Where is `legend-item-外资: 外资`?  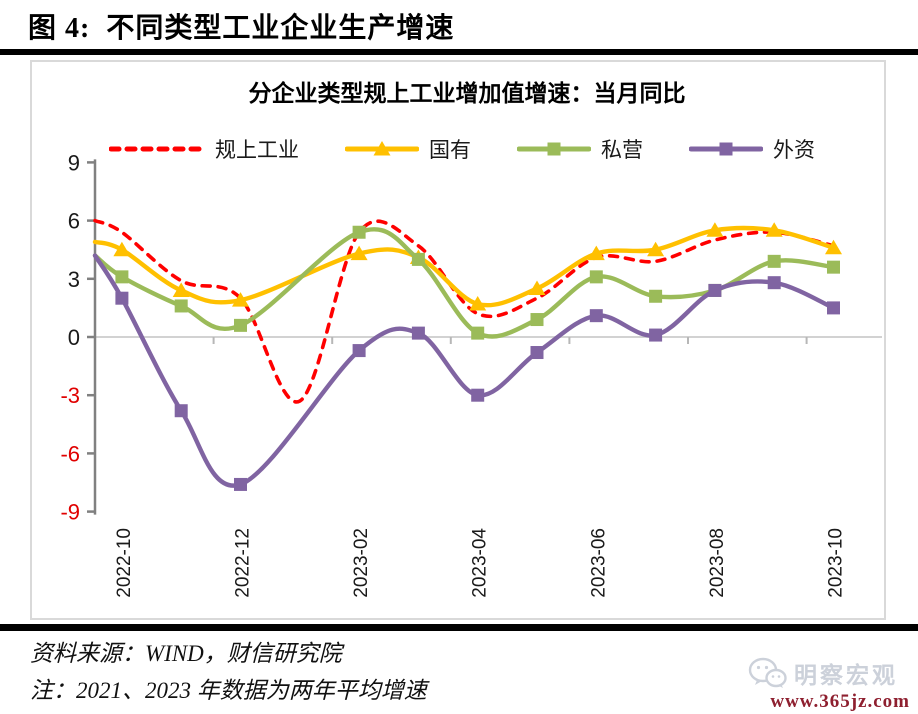 legend-item-外资: 外资 is located at coordinates (752, 149).